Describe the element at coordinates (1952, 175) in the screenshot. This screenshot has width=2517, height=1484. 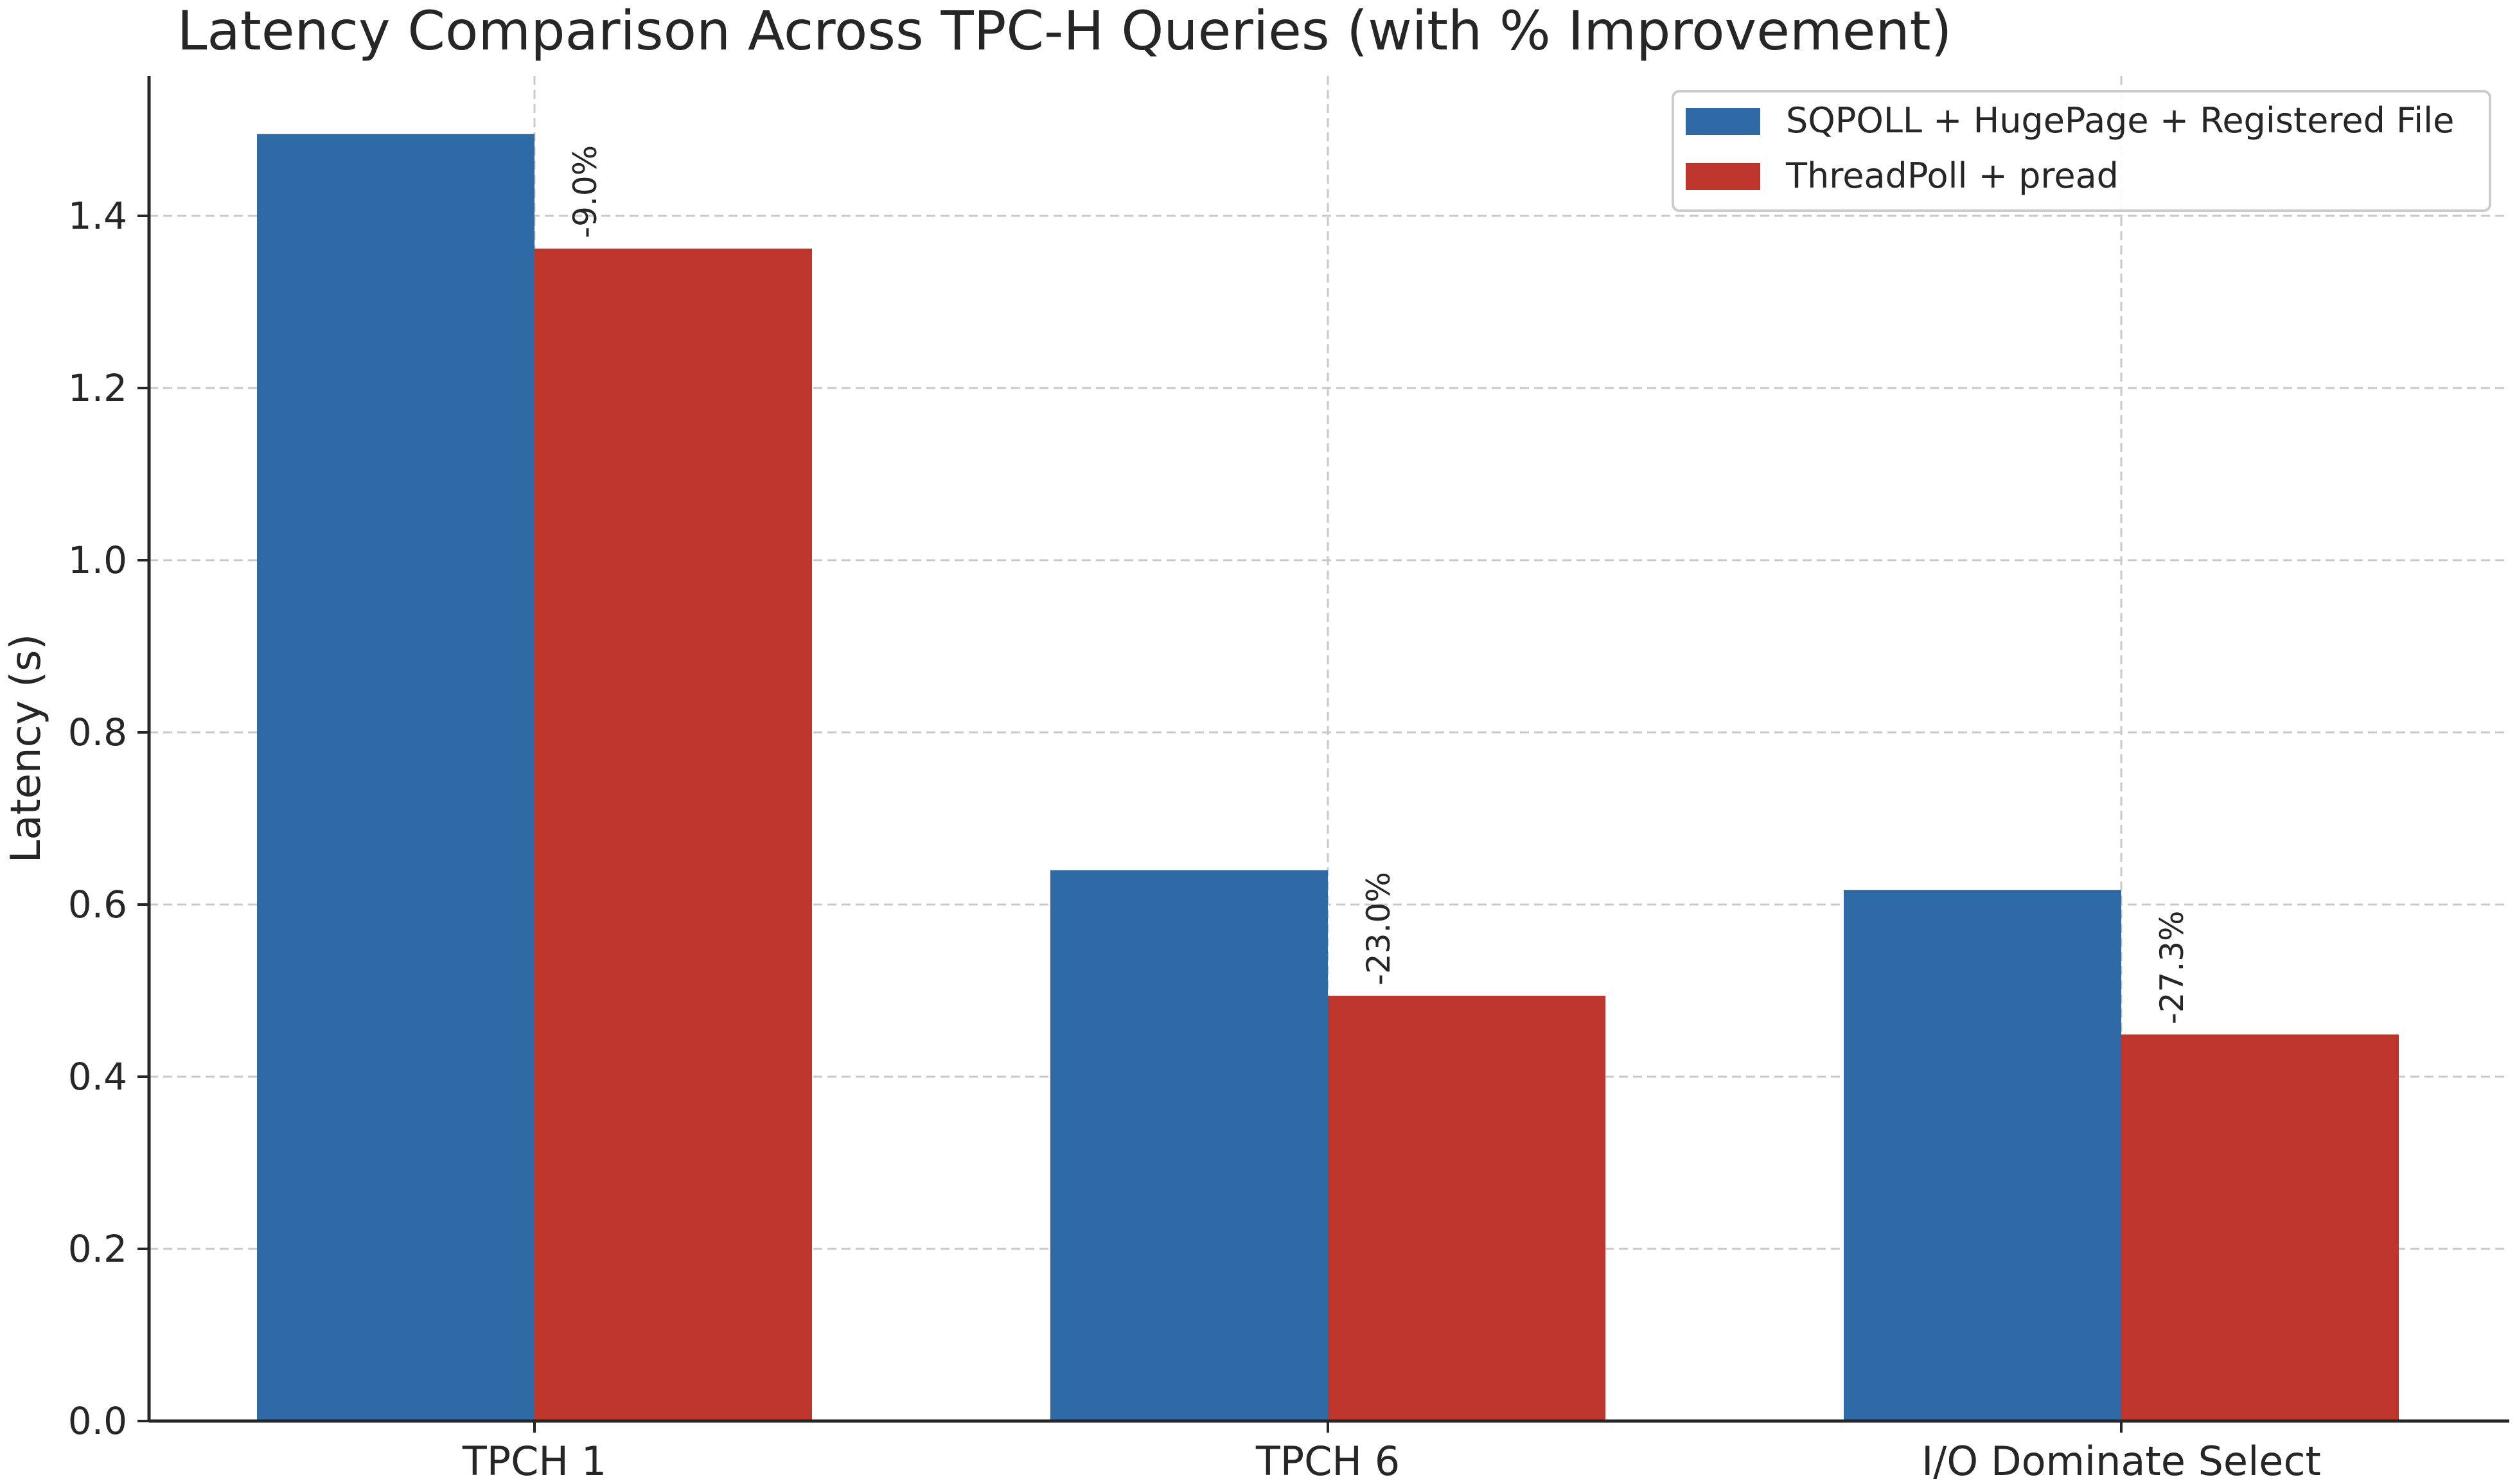
I see `legend-label-threadpoll: ThreadPoll + pread` at that location.